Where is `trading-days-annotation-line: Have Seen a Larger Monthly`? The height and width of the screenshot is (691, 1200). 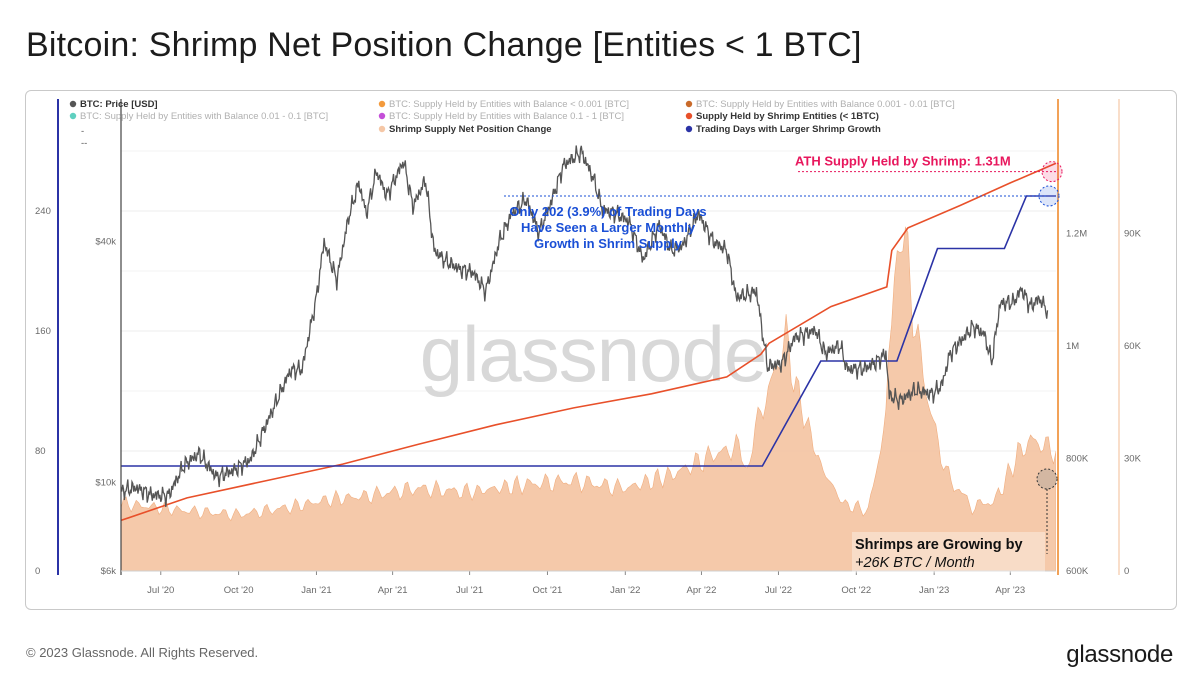
trading-days-annotation-line: Have Seen a Larger Monthly is located at coordinates (608, 227).